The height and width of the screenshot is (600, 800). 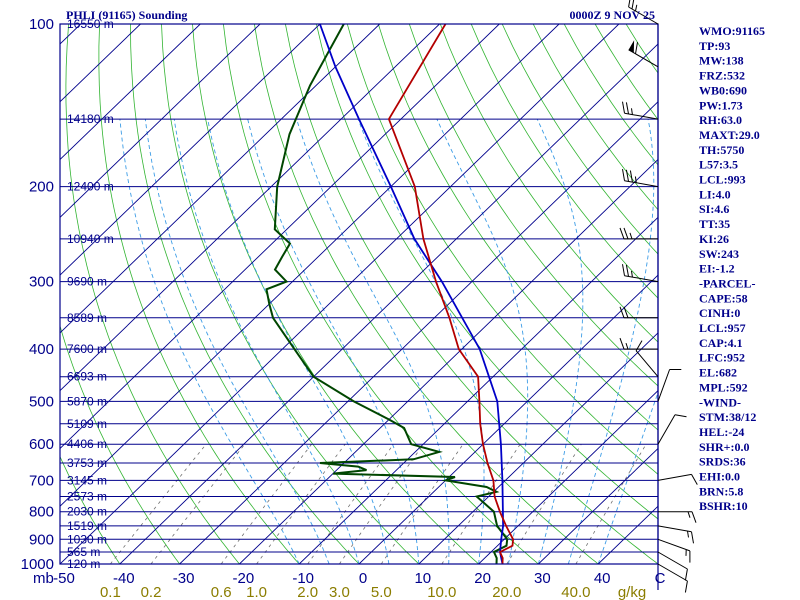 I want to click on index-item: WB0:690, so click(x=723, y=90).